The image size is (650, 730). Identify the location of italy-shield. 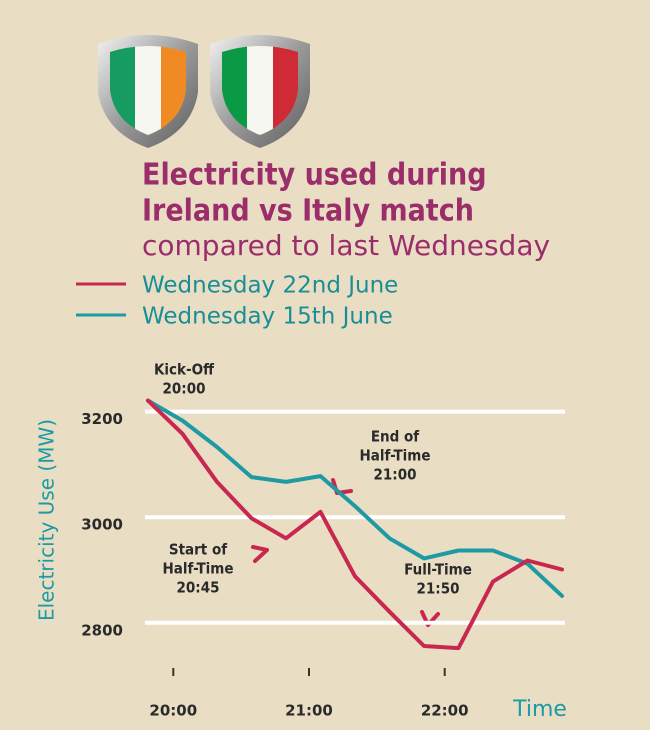
(260, 91).